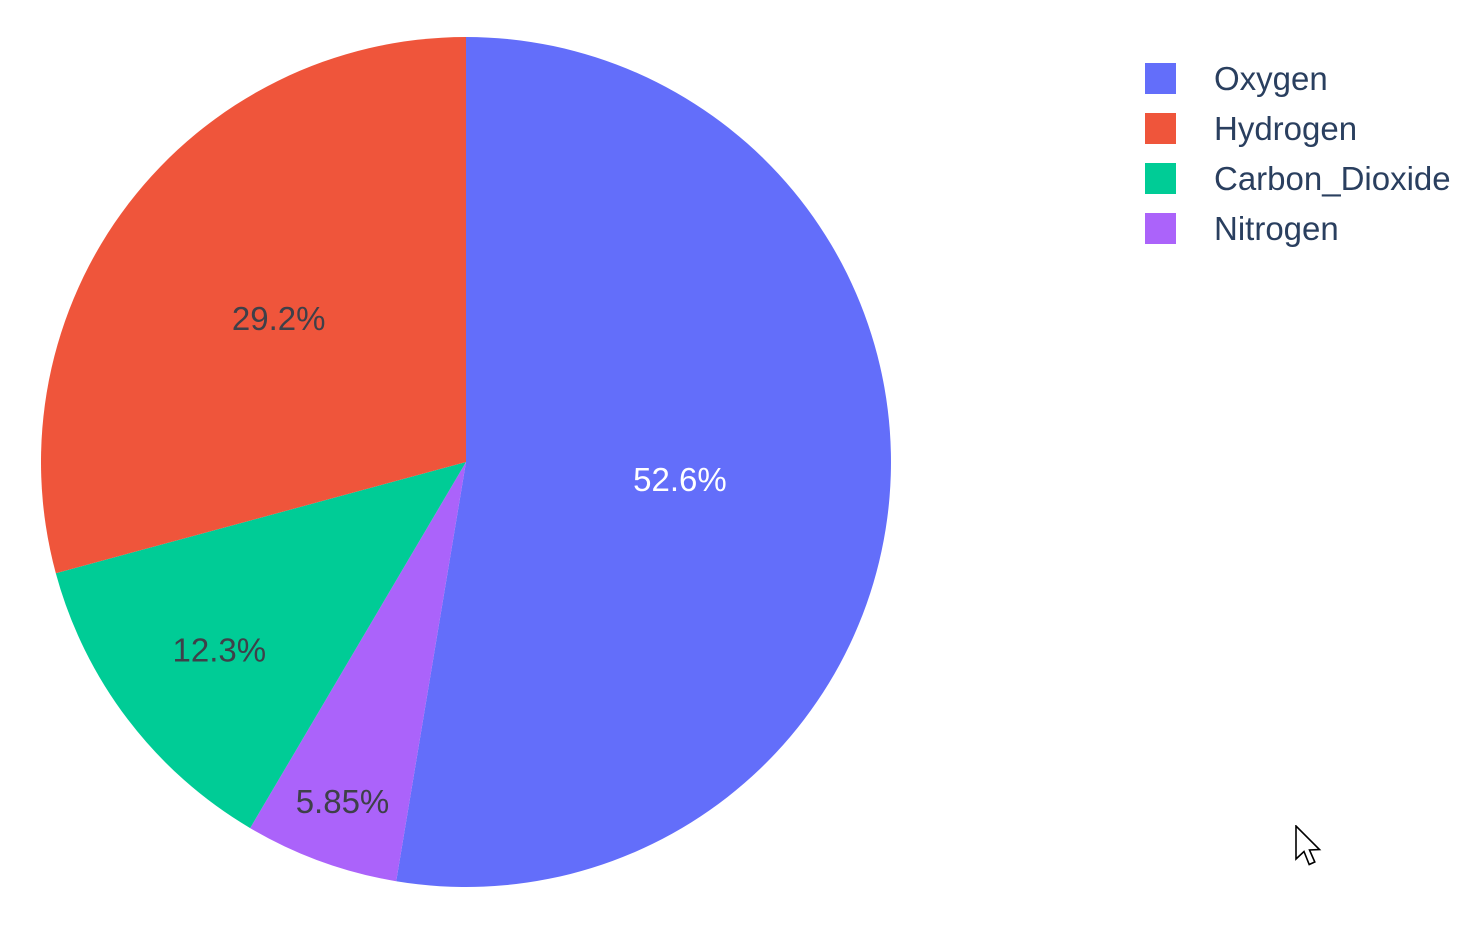  I want to click on legend-label: Nitrogen, so click(1276, 228).